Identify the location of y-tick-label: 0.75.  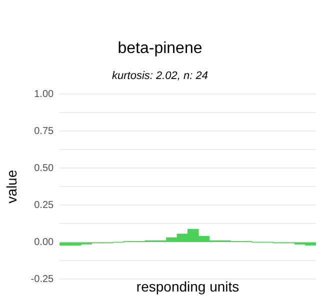
(44, 131).